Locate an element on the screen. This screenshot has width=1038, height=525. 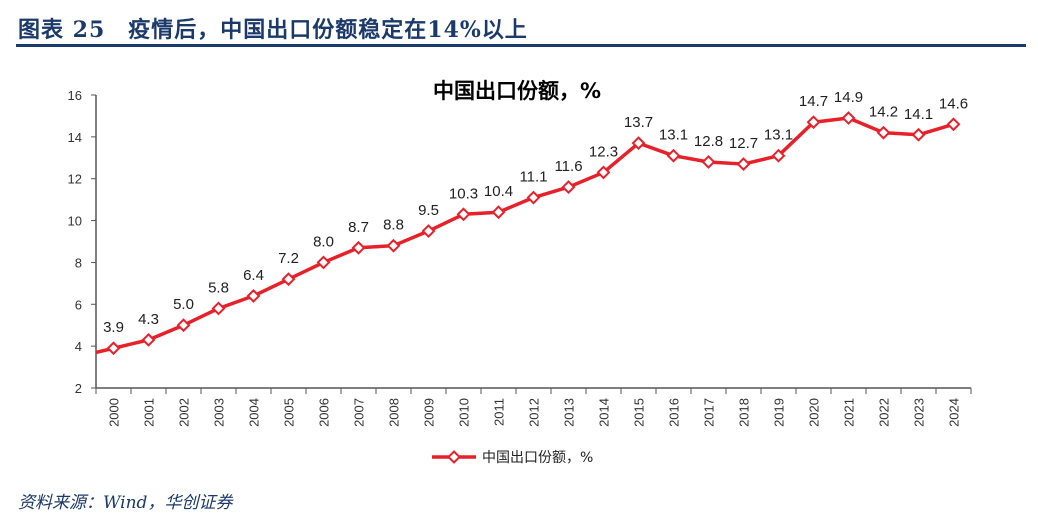
y-tick-label: 4 is located at coordinates (78, 346).